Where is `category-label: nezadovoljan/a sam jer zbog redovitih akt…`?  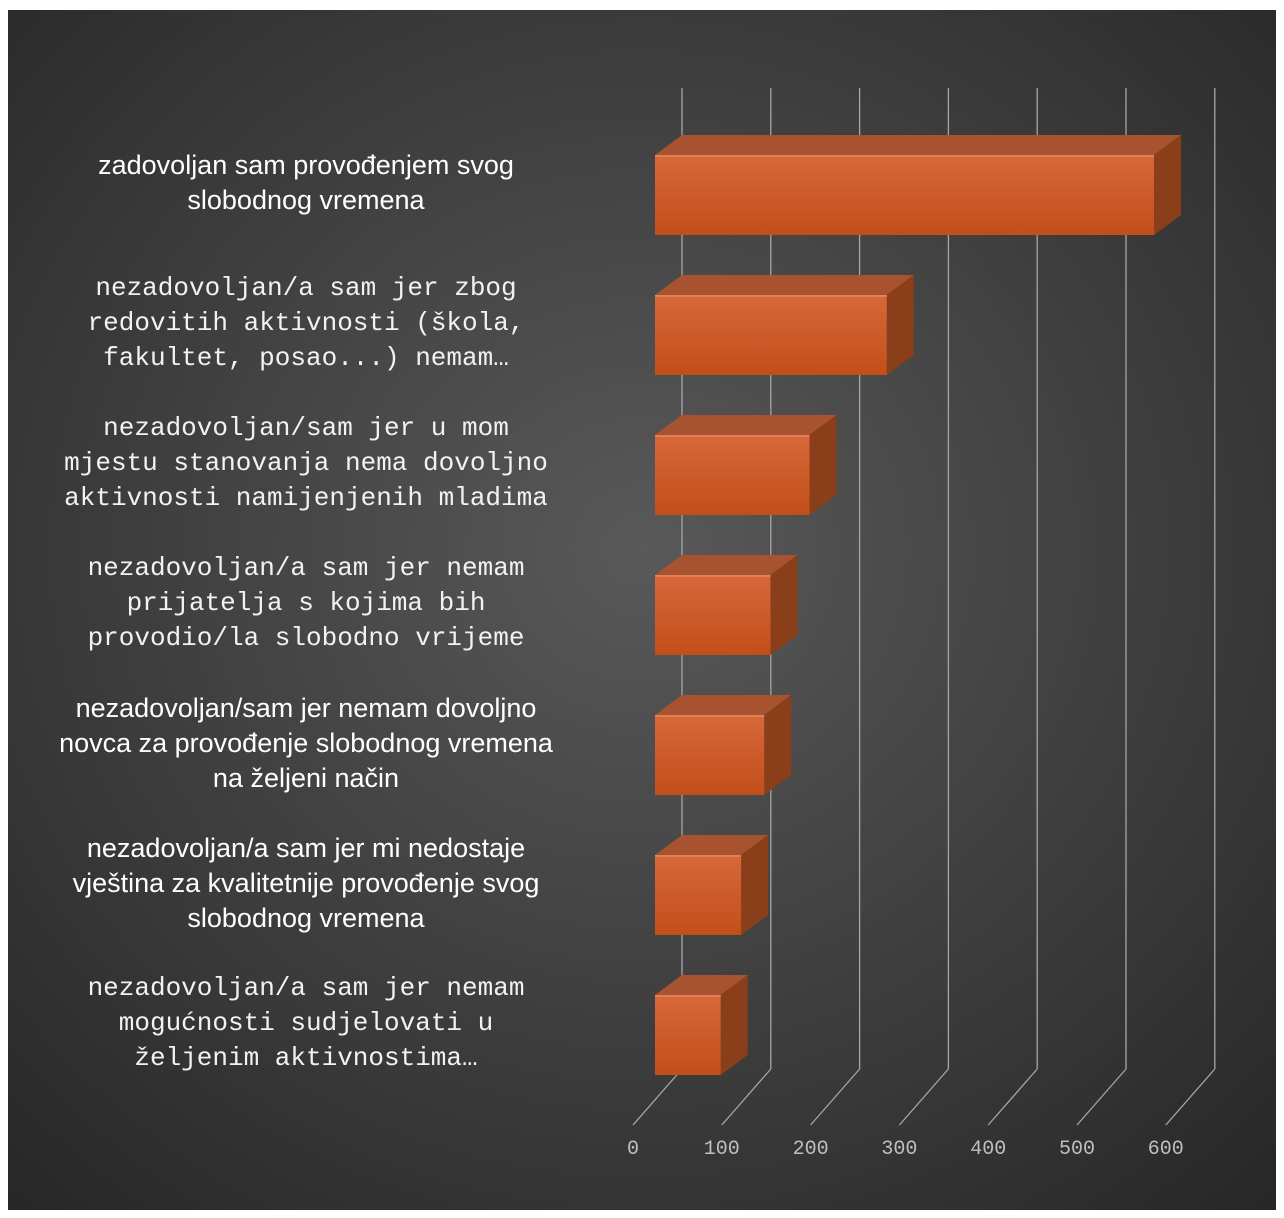
category-label: nezadovoljan/a sam jer zbog redovitih akt… is located at coordinates (307, 323).